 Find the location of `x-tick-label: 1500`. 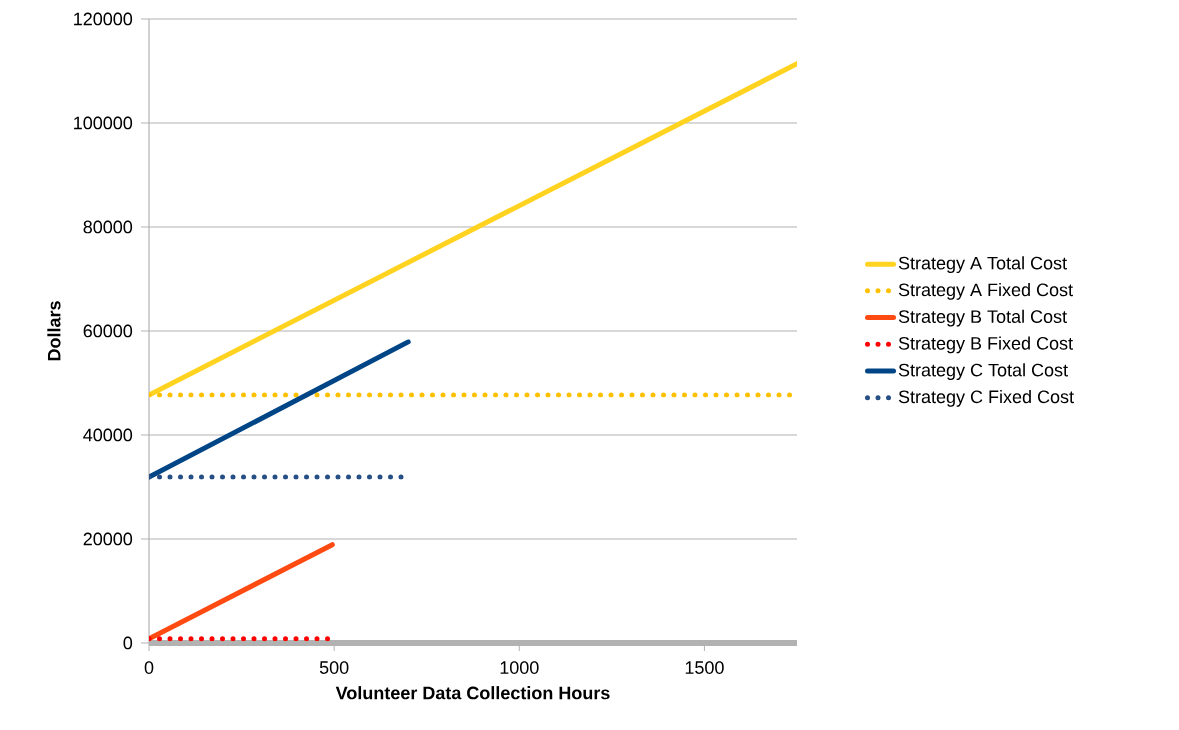

x-tick-label: 1500 is located at coordinates (704, 667).